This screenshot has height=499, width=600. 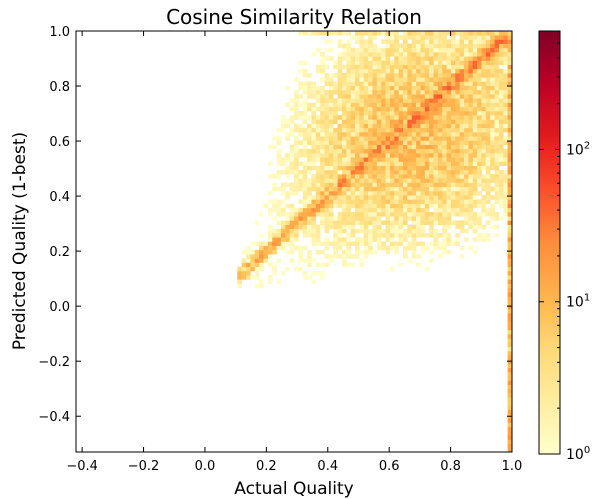 I want to click on y-tick-label: 0.8, so click(x=59, y=87).